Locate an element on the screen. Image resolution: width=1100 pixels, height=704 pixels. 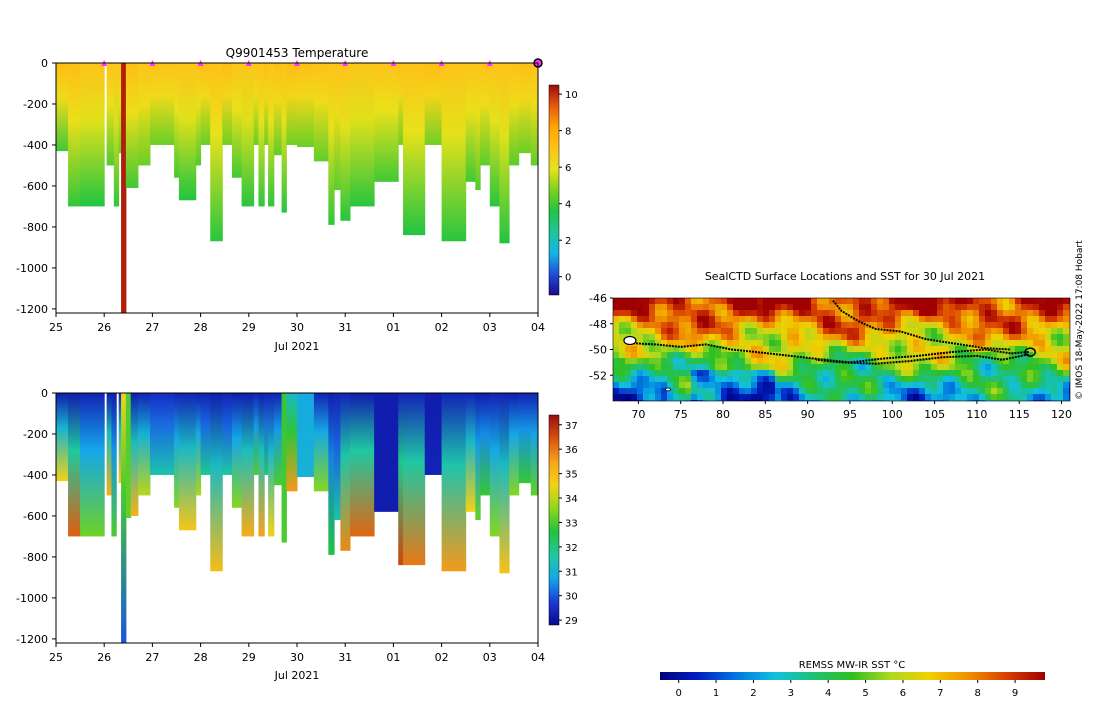
colorbar-tick-label: 36 is located at coordinates (571, 450).